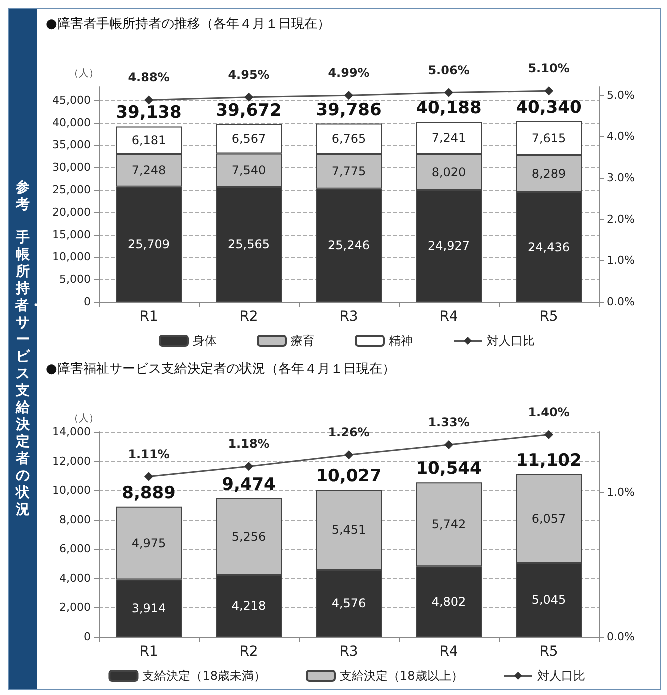  What do you see at coordinates (402, 676) in the screenshot?
I see `legend-label: 支給決定（18歳以上）` at bounding box center [402, 676].